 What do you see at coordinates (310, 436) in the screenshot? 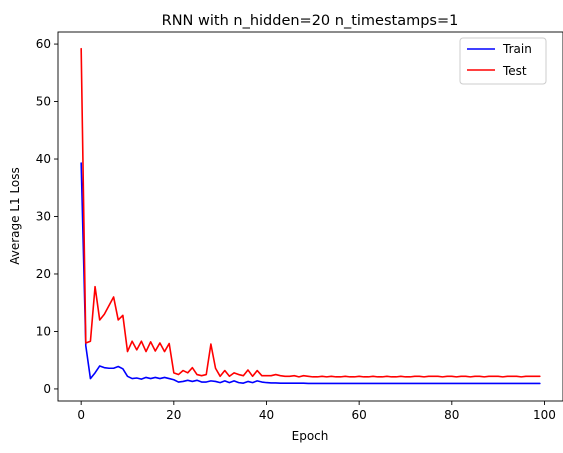
I see `x-axis-label: Epoch` at bounding box center [310, 436].